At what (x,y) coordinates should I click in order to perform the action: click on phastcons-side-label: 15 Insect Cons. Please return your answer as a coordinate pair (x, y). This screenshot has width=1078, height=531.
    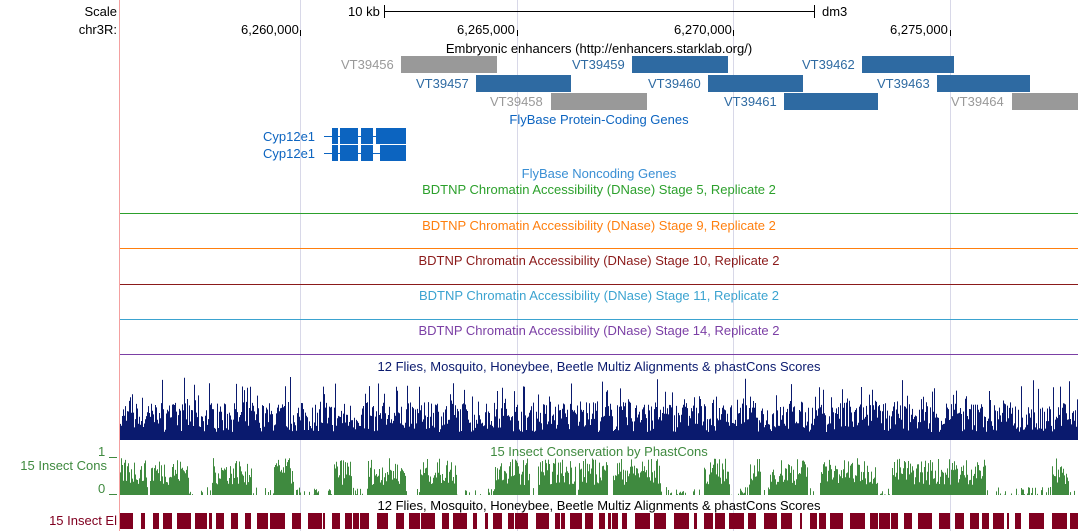
    Looking at the image, I should click on (63, 465).